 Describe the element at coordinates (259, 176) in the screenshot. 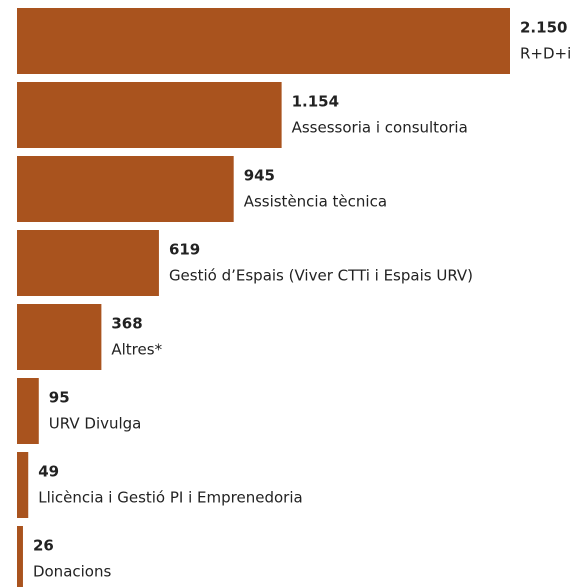

I see `value-label: 945` at that location.